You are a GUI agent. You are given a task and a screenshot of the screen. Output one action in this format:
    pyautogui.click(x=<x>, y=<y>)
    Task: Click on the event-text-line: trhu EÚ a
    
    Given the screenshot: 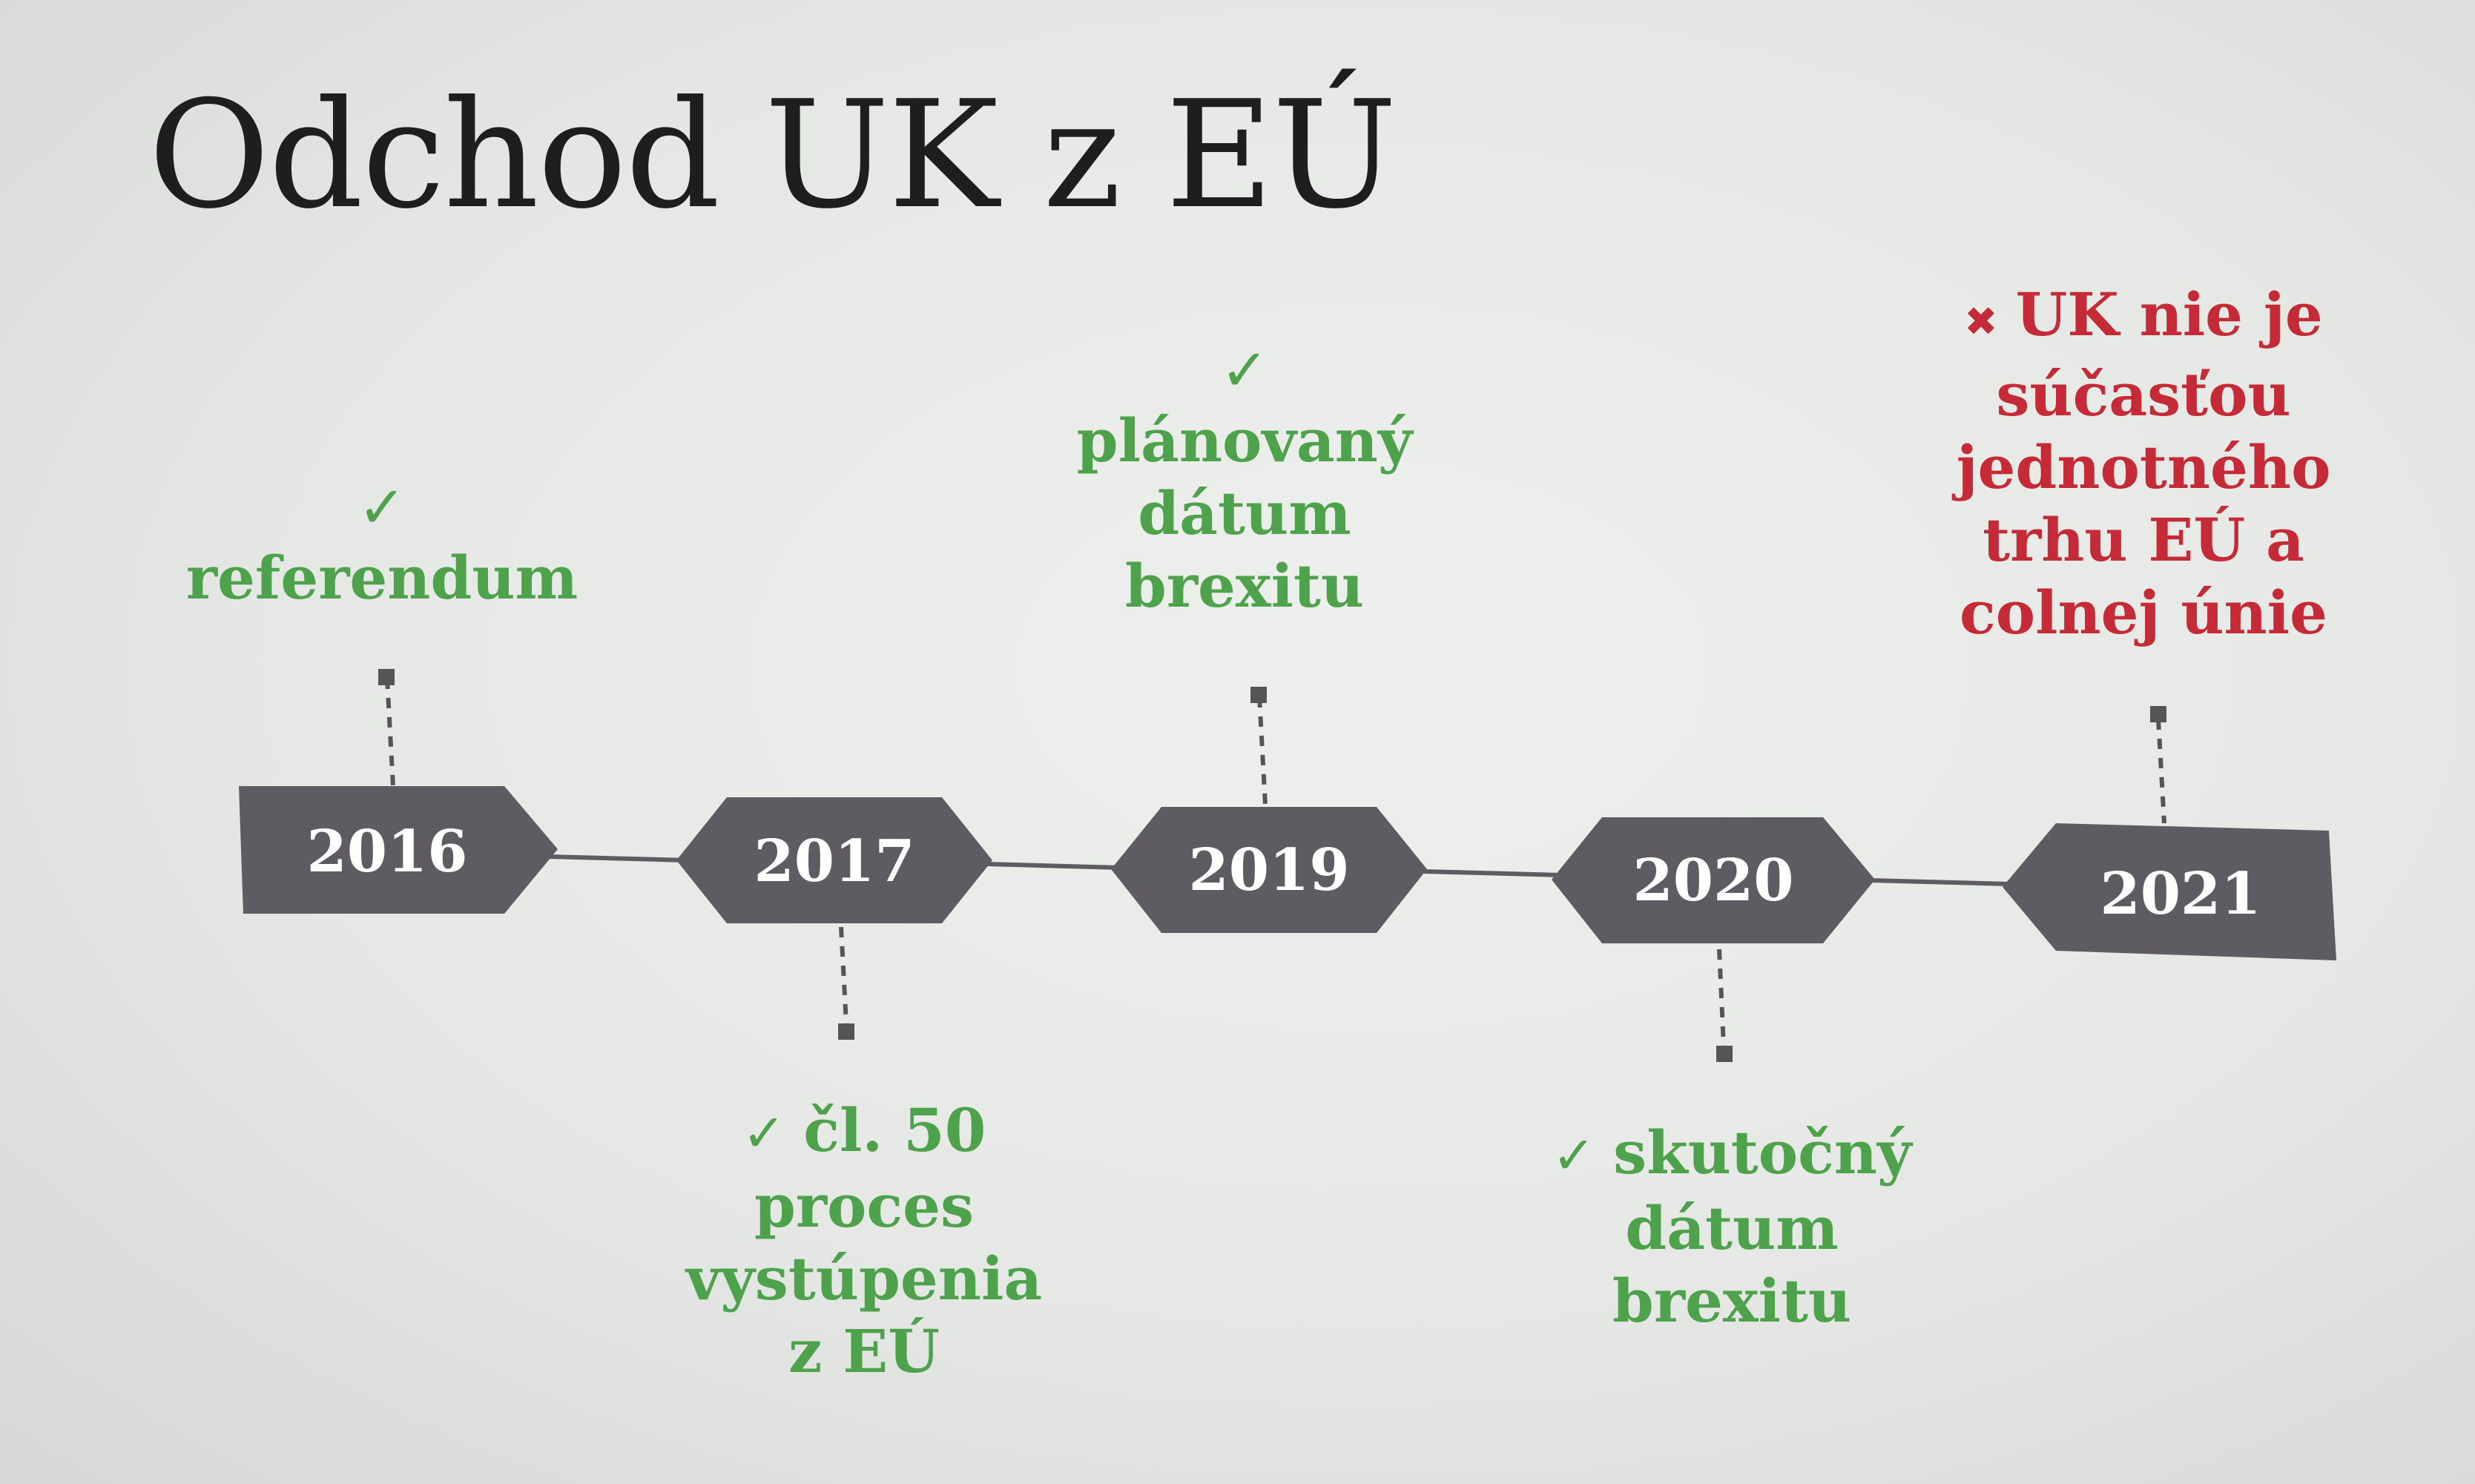 What is the action you would take?
    pyautogui.click(x=2143, y=540)
    